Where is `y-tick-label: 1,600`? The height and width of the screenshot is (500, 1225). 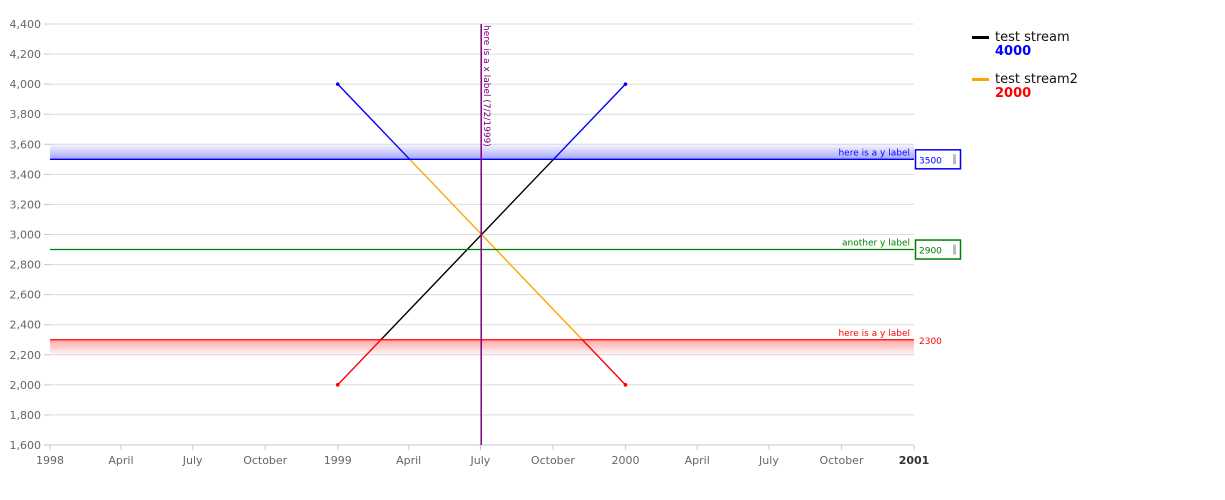 y-tick-label: 1,600 is located at coordinates (26, 445).